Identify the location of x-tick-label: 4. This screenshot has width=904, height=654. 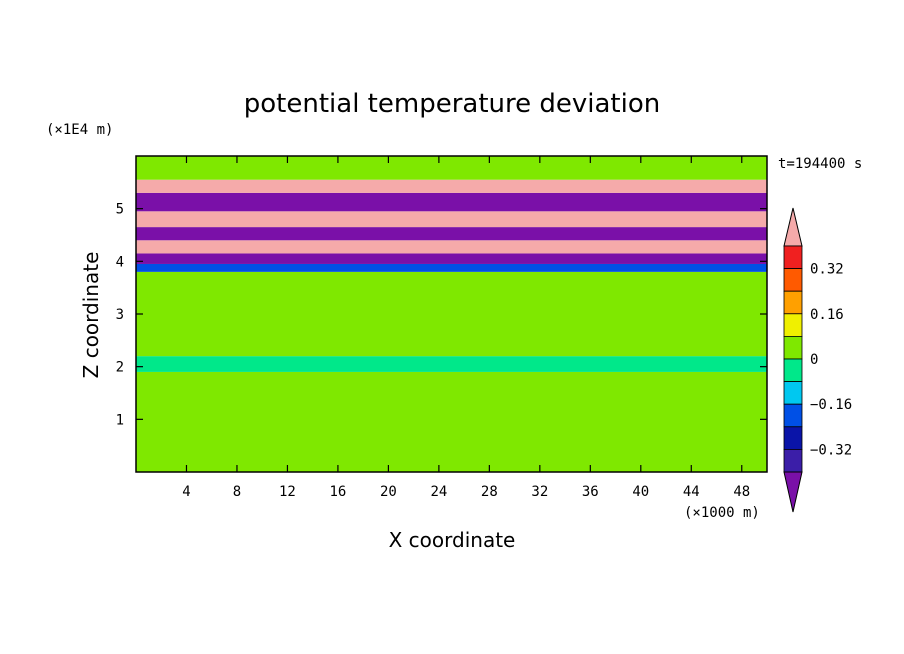
(186, 492).